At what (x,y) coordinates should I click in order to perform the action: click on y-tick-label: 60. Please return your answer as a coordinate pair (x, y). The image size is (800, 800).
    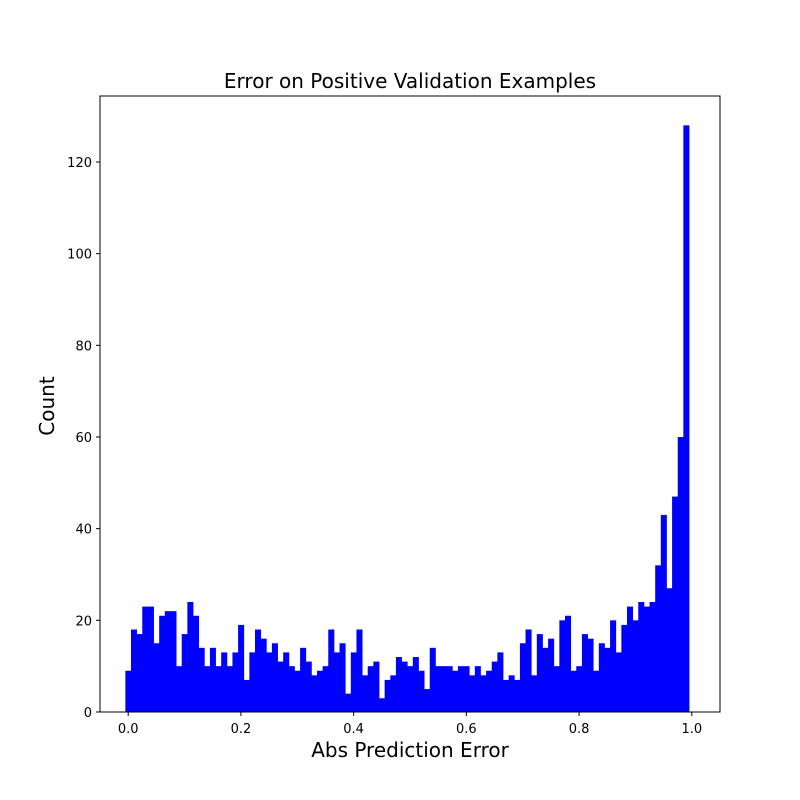
    Looking at the image, I should click on (83, 438).